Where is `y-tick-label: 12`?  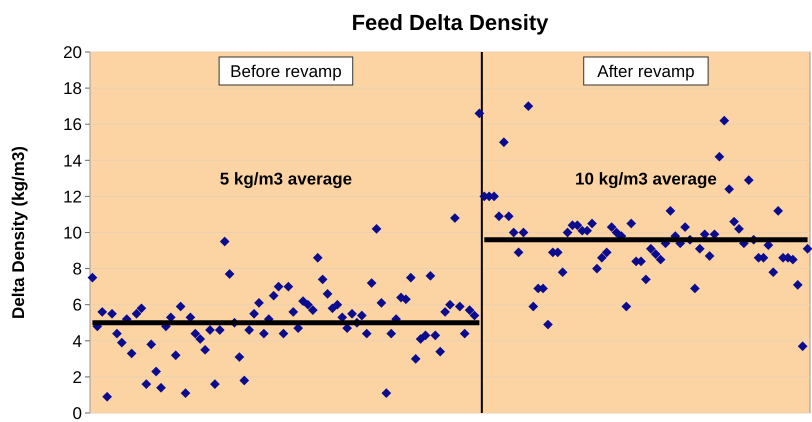
y-tick-label: 12 is located at coordinates (72, 196).